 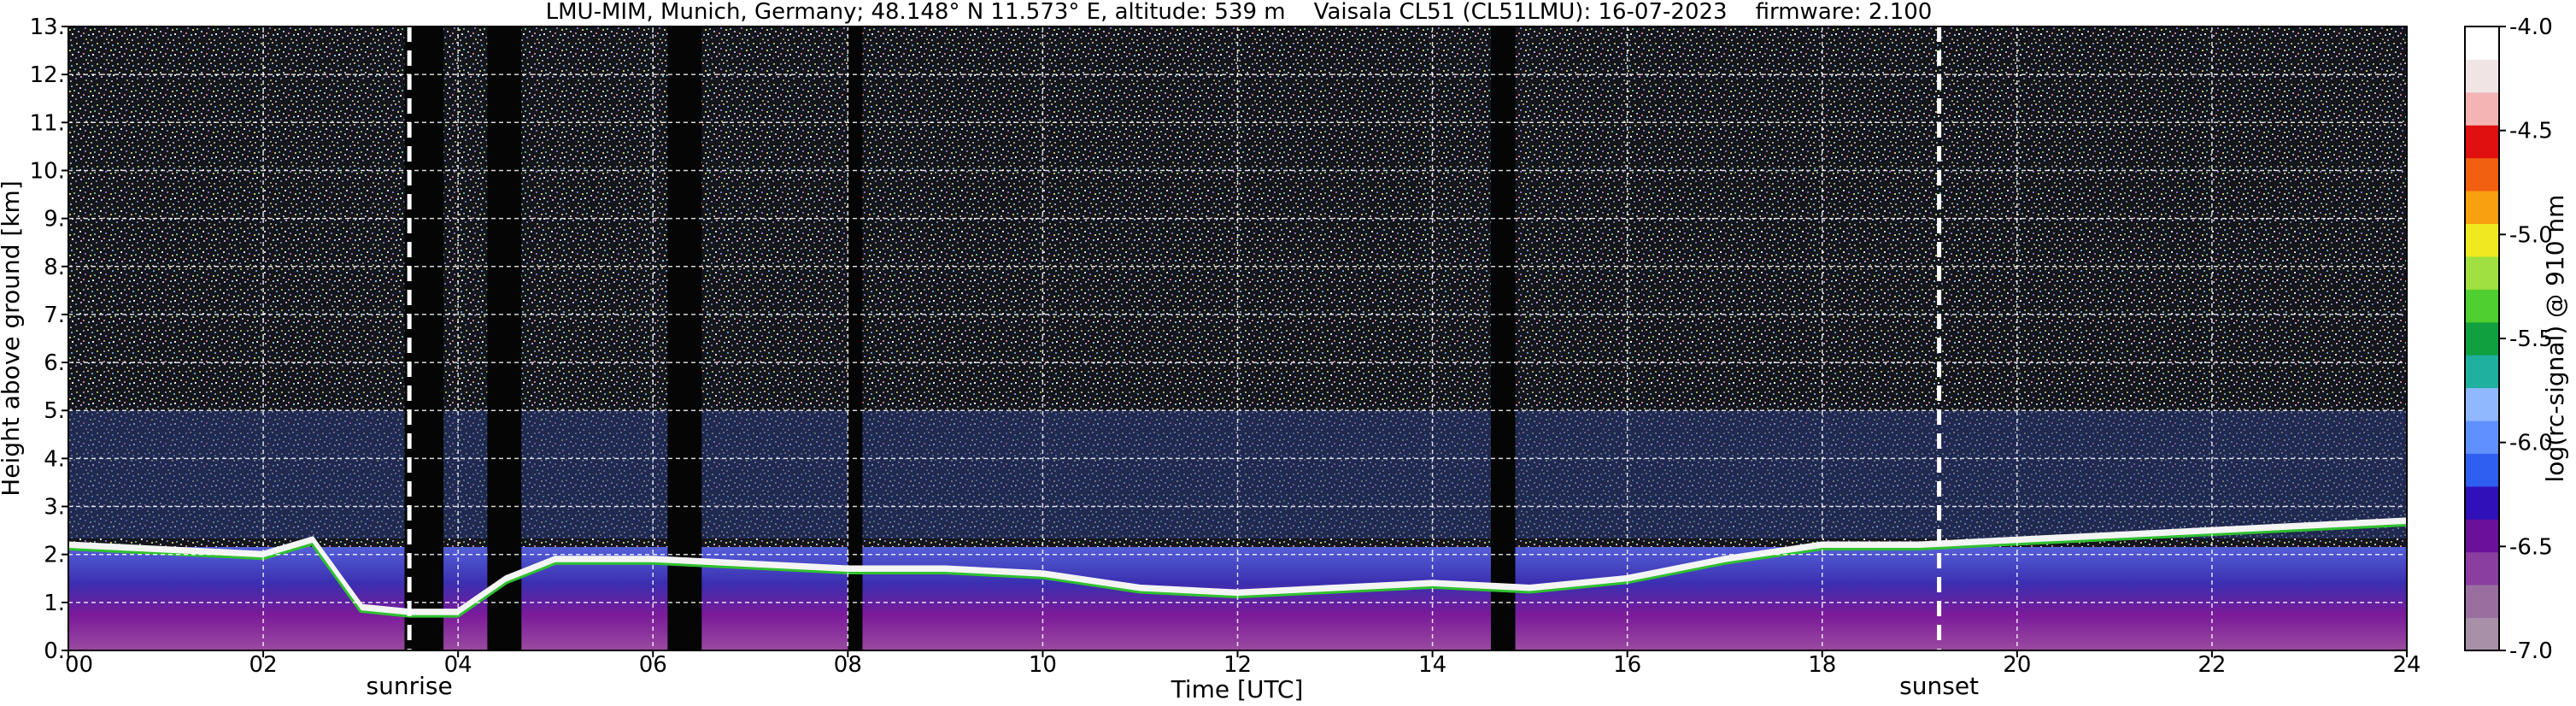 What do you see at coordinates (47, 123) in the screenshot?
I see `y-tick-label: 11.` at bounding box center [47, 123].